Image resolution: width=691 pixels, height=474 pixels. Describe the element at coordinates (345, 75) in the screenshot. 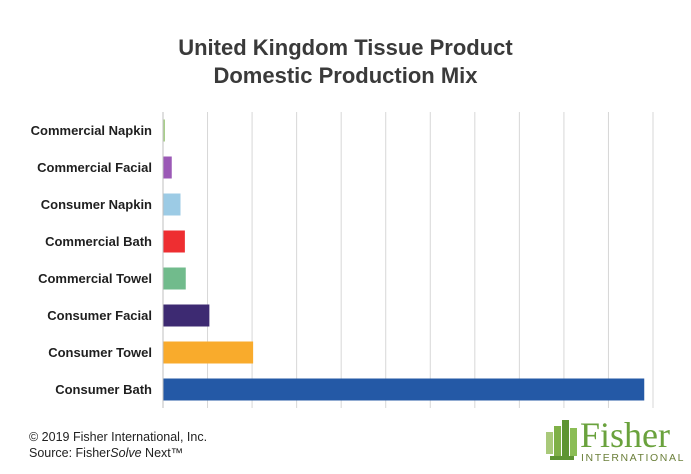

I see `chart-title-line2: Domestic Production Mix` at that location.